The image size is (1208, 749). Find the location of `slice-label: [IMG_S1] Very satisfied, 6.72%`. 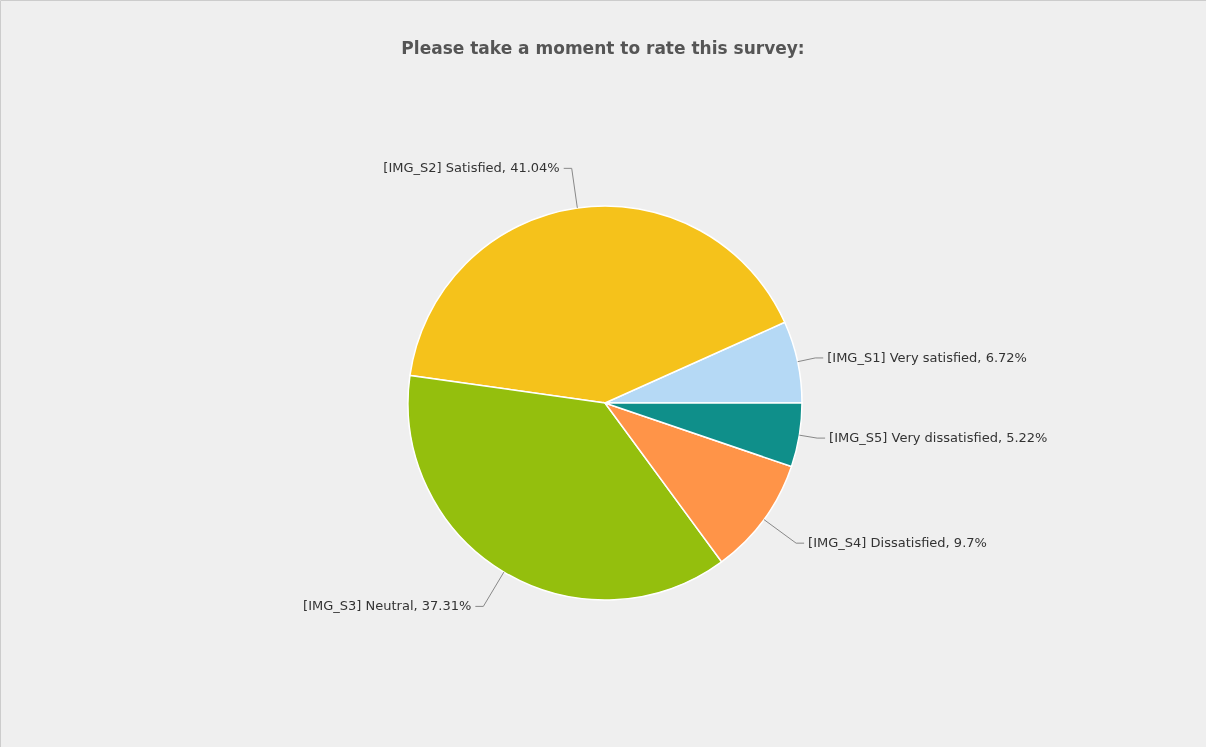

slice-label: [IMG_S1] Very satisfied, 6.72% is located at coordinates (927, 357).